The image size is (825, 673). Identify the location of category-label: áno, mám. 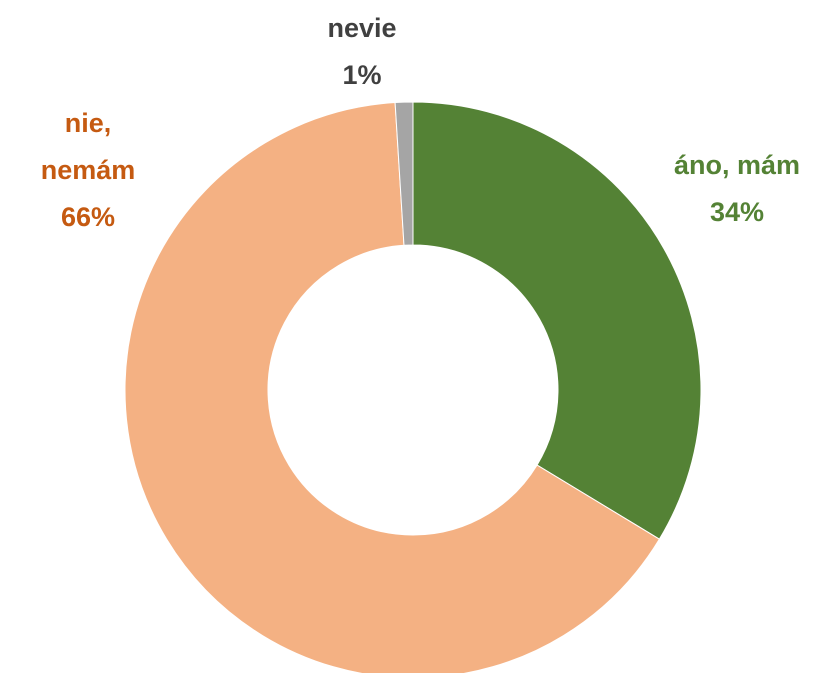
(737, 165).